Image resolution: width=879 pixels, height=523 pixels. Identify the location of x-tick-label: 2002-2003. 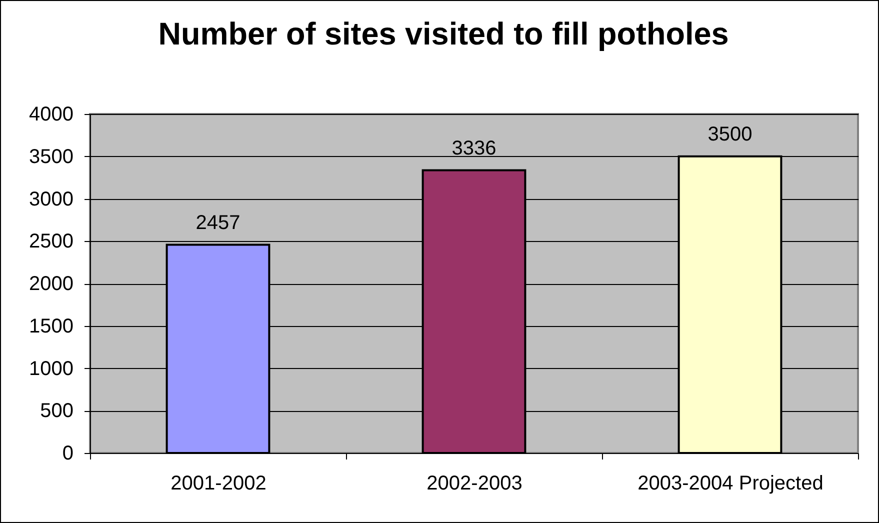
(474, 483).